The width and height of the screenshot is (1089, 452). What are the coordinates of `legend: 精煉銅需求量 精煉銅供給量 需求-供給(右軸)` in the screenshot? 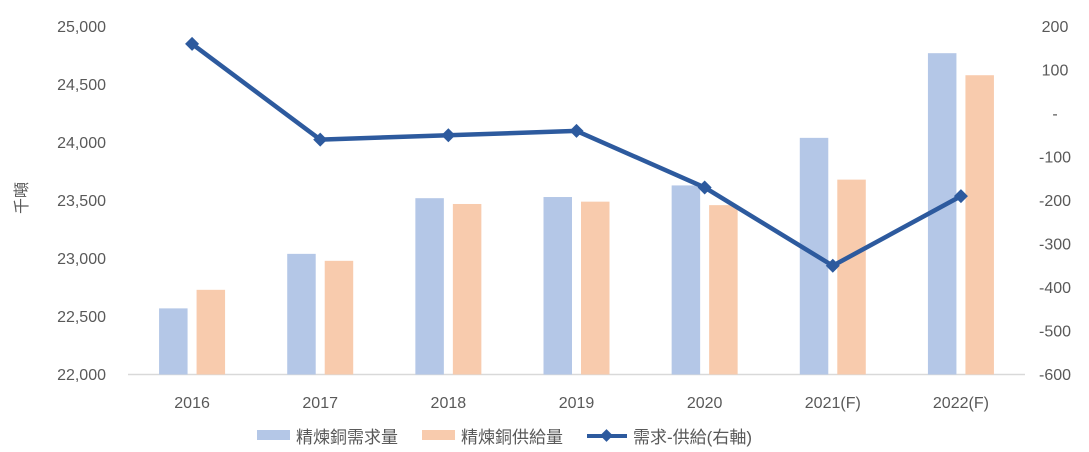 It's located at (504, 435).